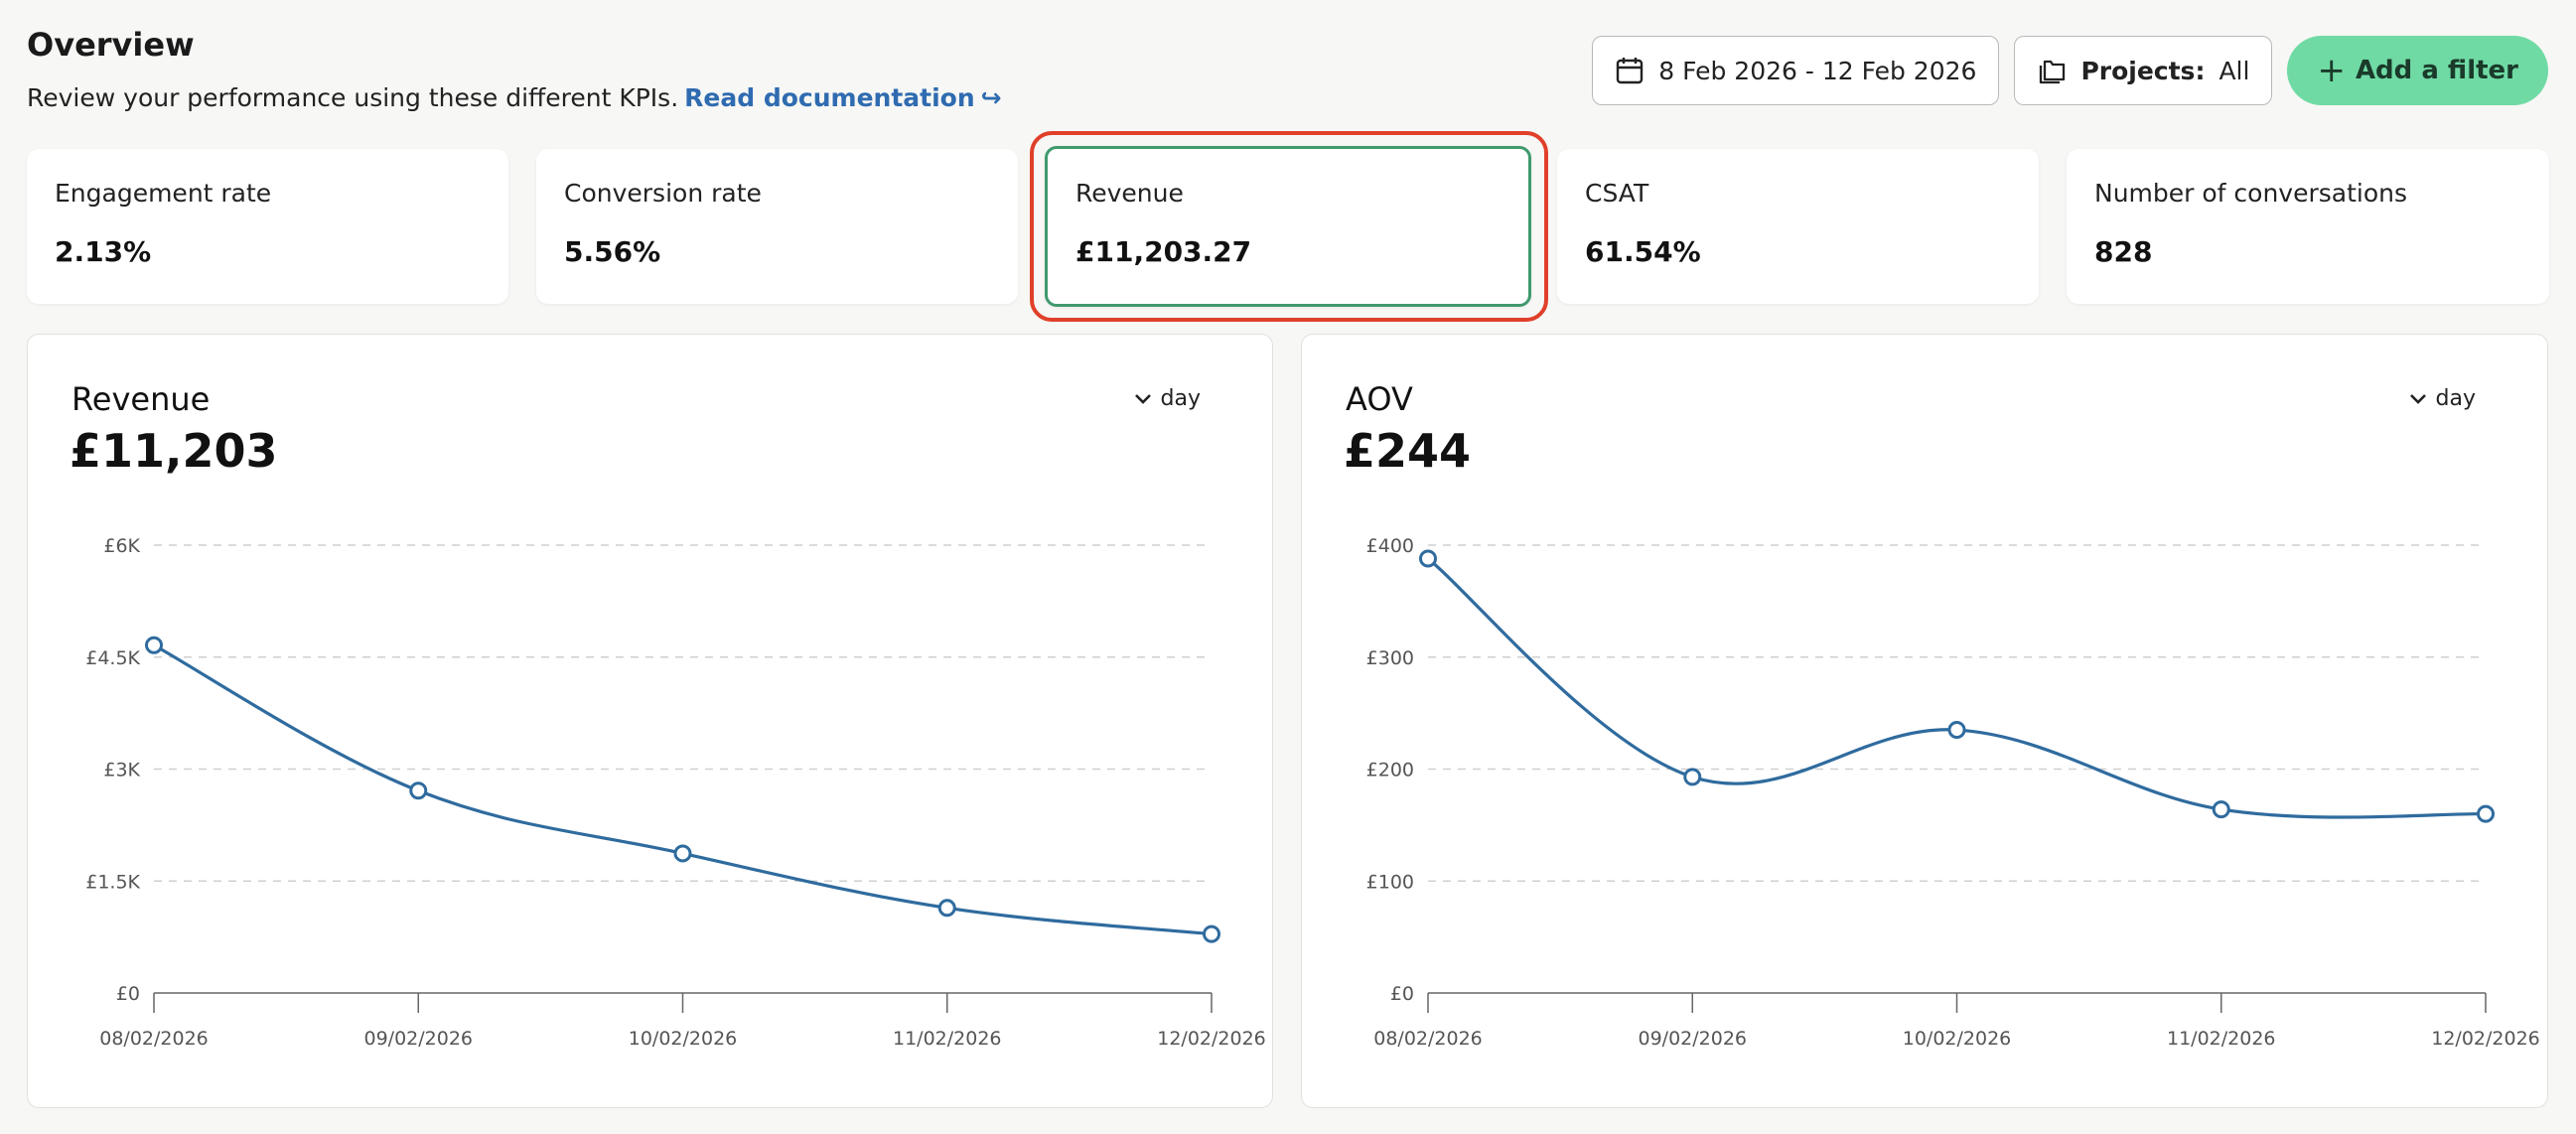 Image resolution: width=2576 pixels, height=1134 pixels. What do you see at coordinates (113, 658) in the screenshot?
I see `y-tick-label: £4.5K` at bounding box center [113, 658].